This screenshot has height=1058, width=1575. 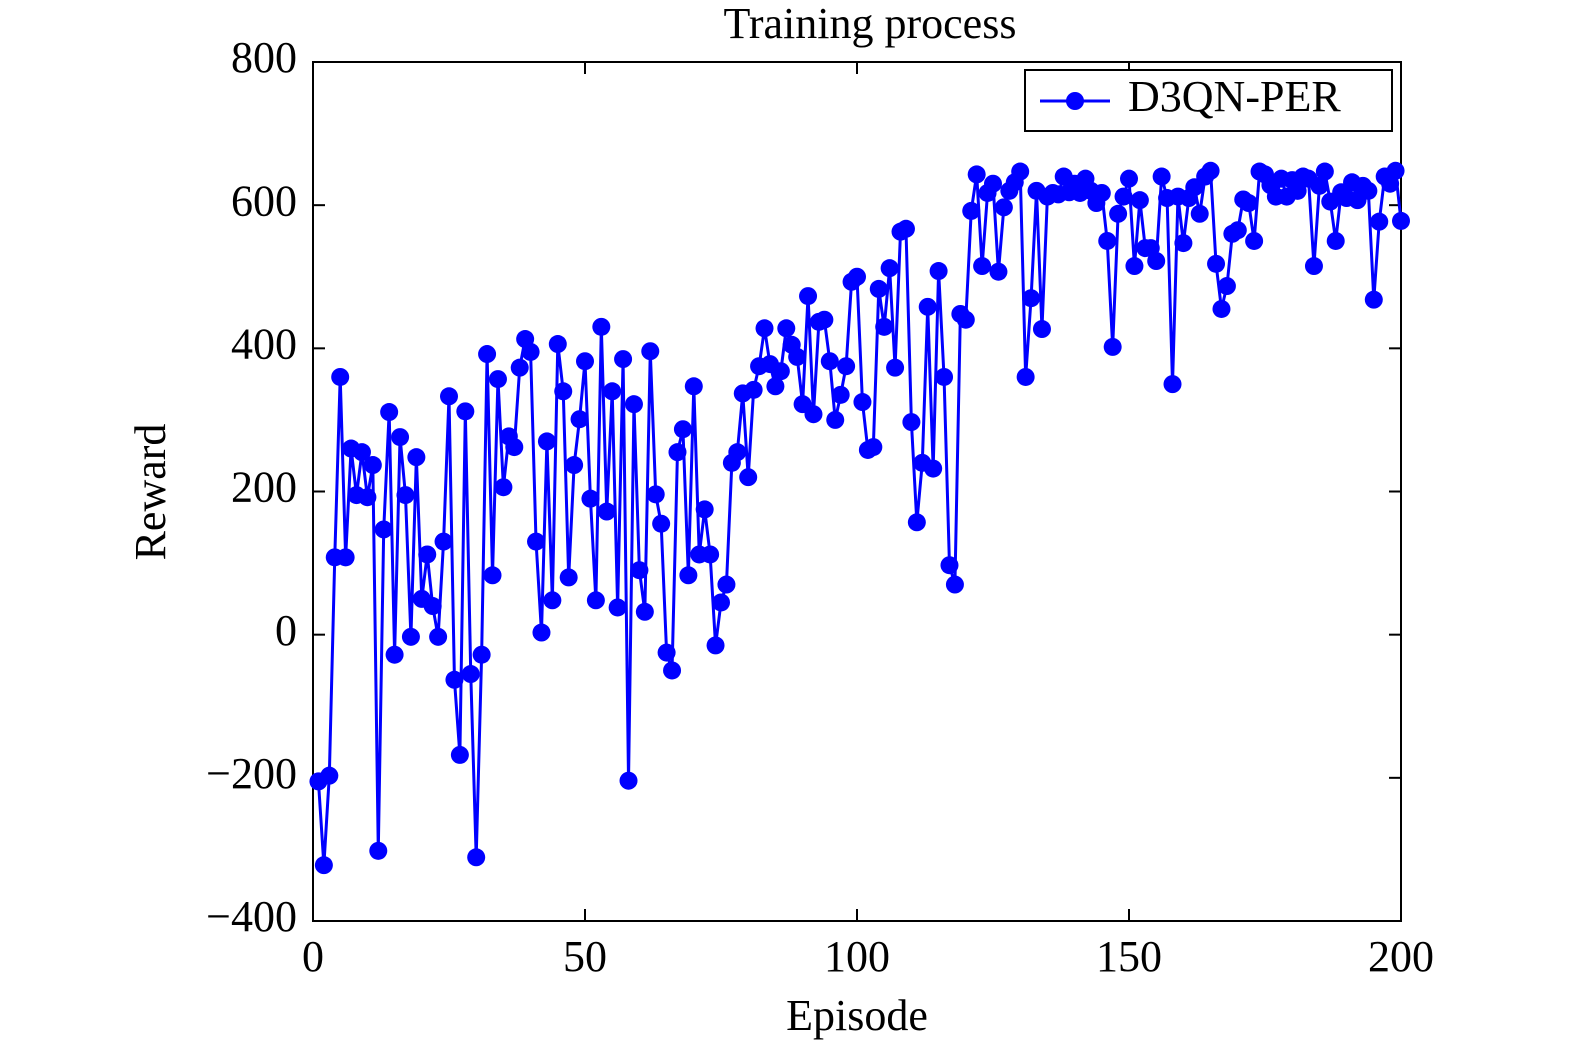 I want to click on x-axis-label: Episode, so click(x=857, y=1015).